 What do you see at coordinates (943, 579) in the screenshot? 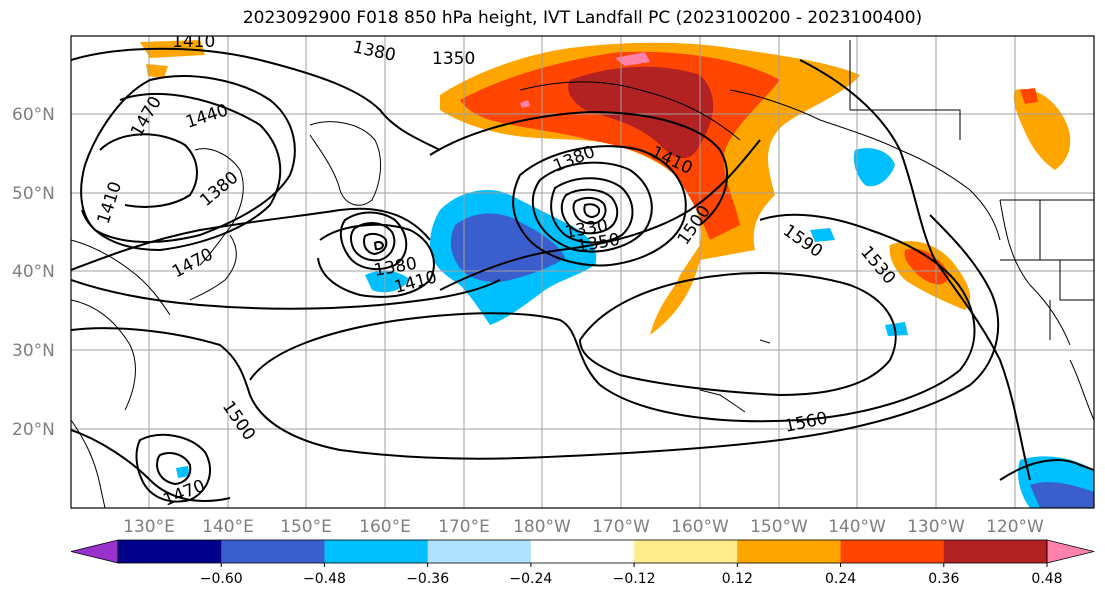
I see `colorbar-tick-label: 0.36` at bounding box center [943, 579].